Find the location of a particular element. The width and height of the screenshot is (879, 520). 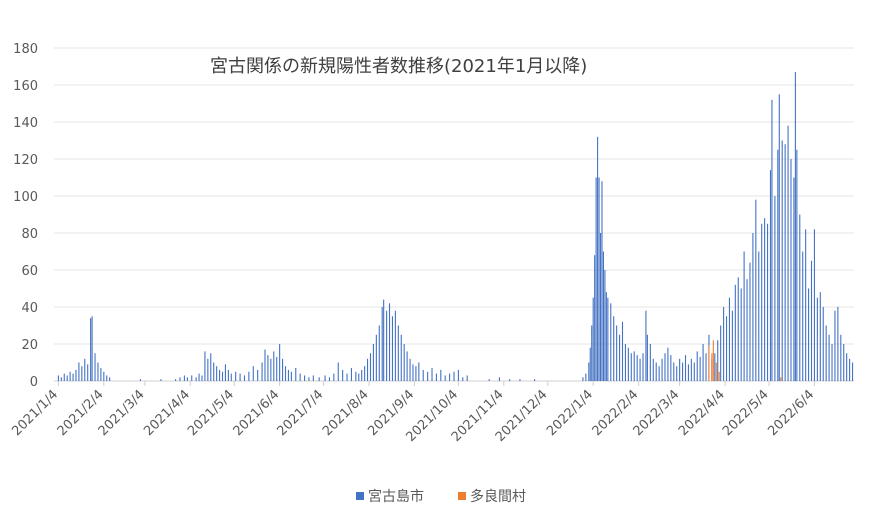

y-tick-label: 160 is located at coordinates (25, 86).